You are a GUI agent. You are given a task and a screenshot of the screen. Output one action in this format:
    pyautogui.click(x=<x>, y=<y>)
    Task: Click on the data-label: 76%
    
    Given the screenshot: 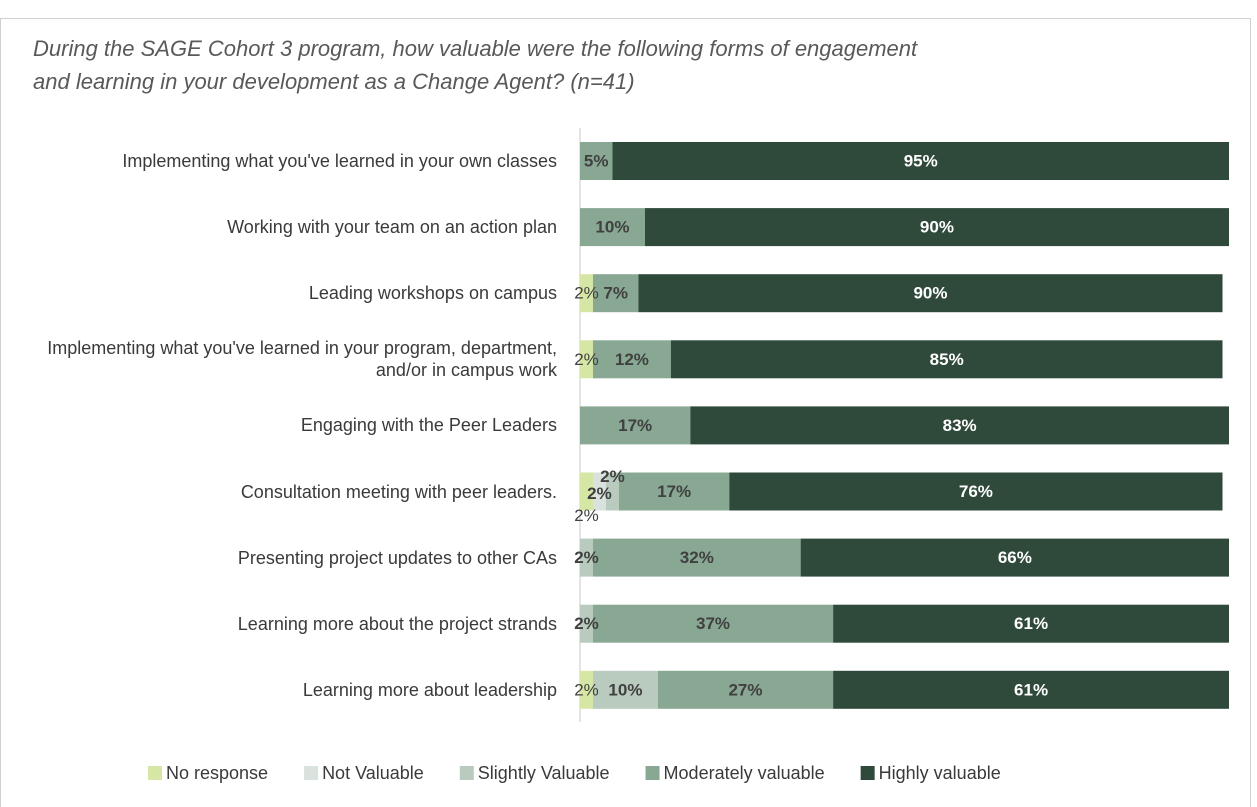 What is the action you would take?
    pyautogui.click(x=976, y=491)
    